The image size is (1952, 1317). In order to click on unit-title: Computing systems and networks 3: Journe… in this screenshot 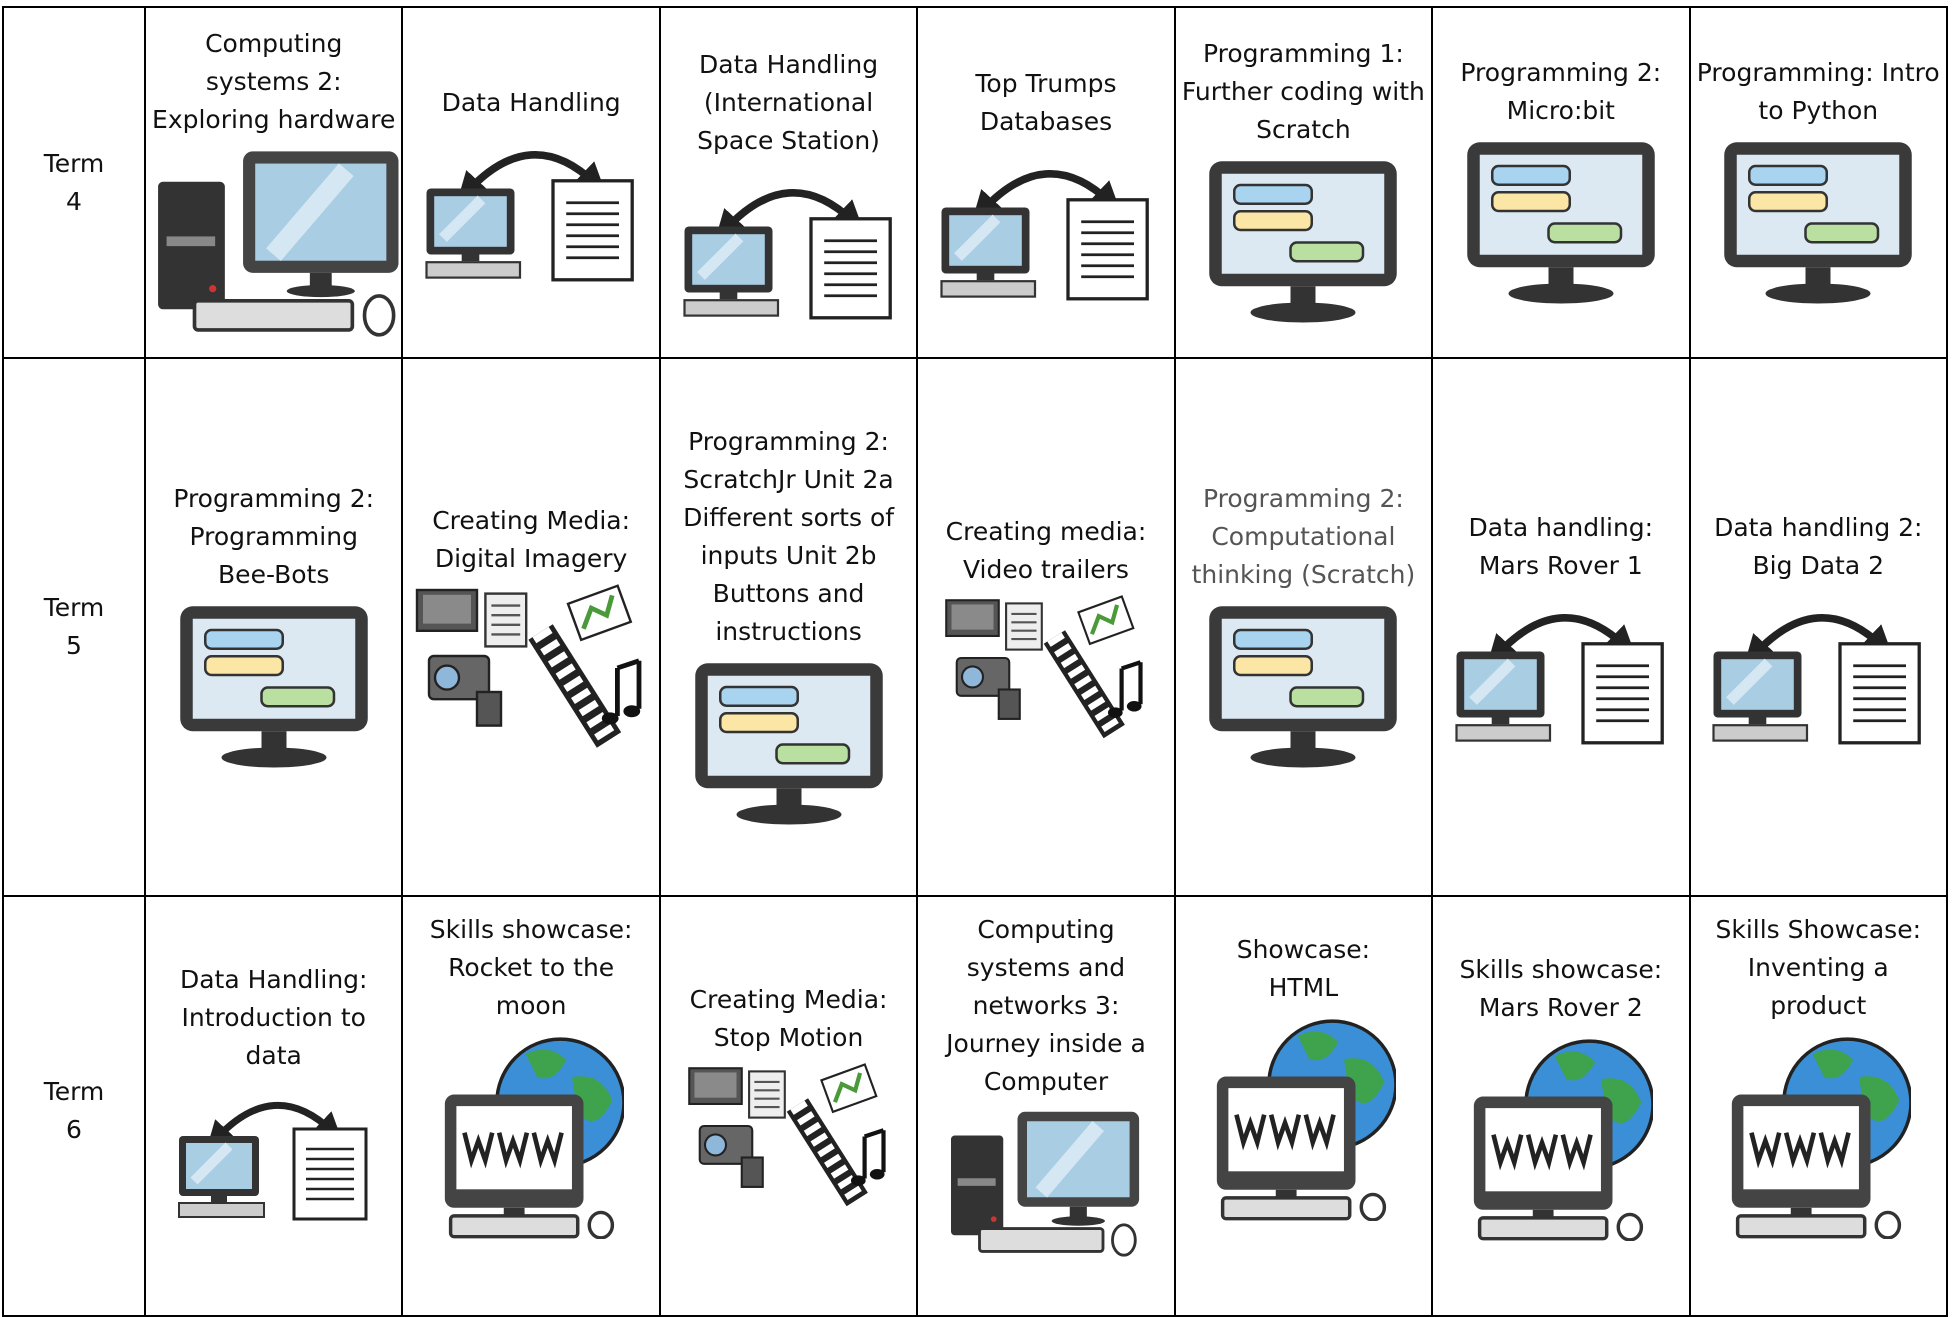, I will do `click(1046, 1005)`.